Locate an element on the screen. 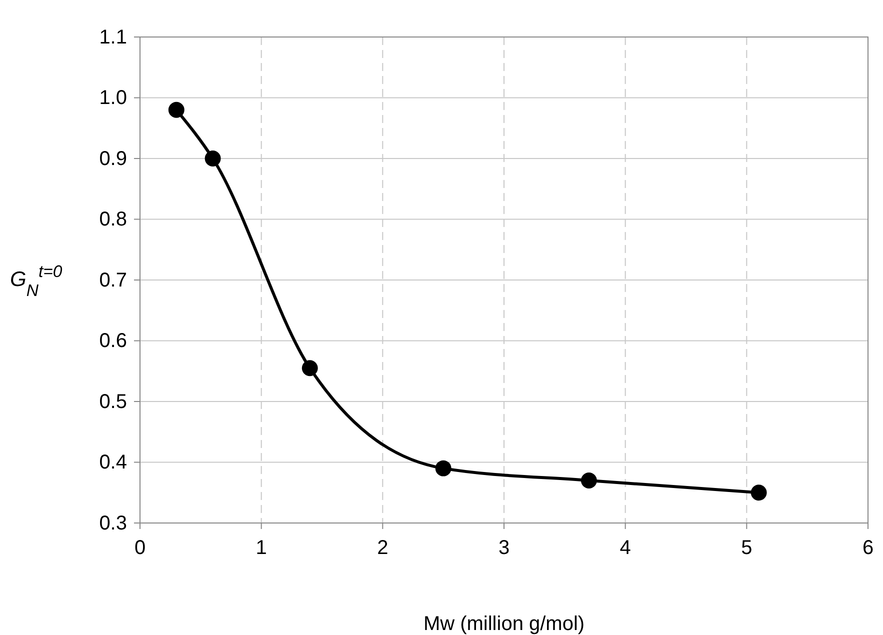  x-tick-label: 0 is located at coordinates (140, 548).